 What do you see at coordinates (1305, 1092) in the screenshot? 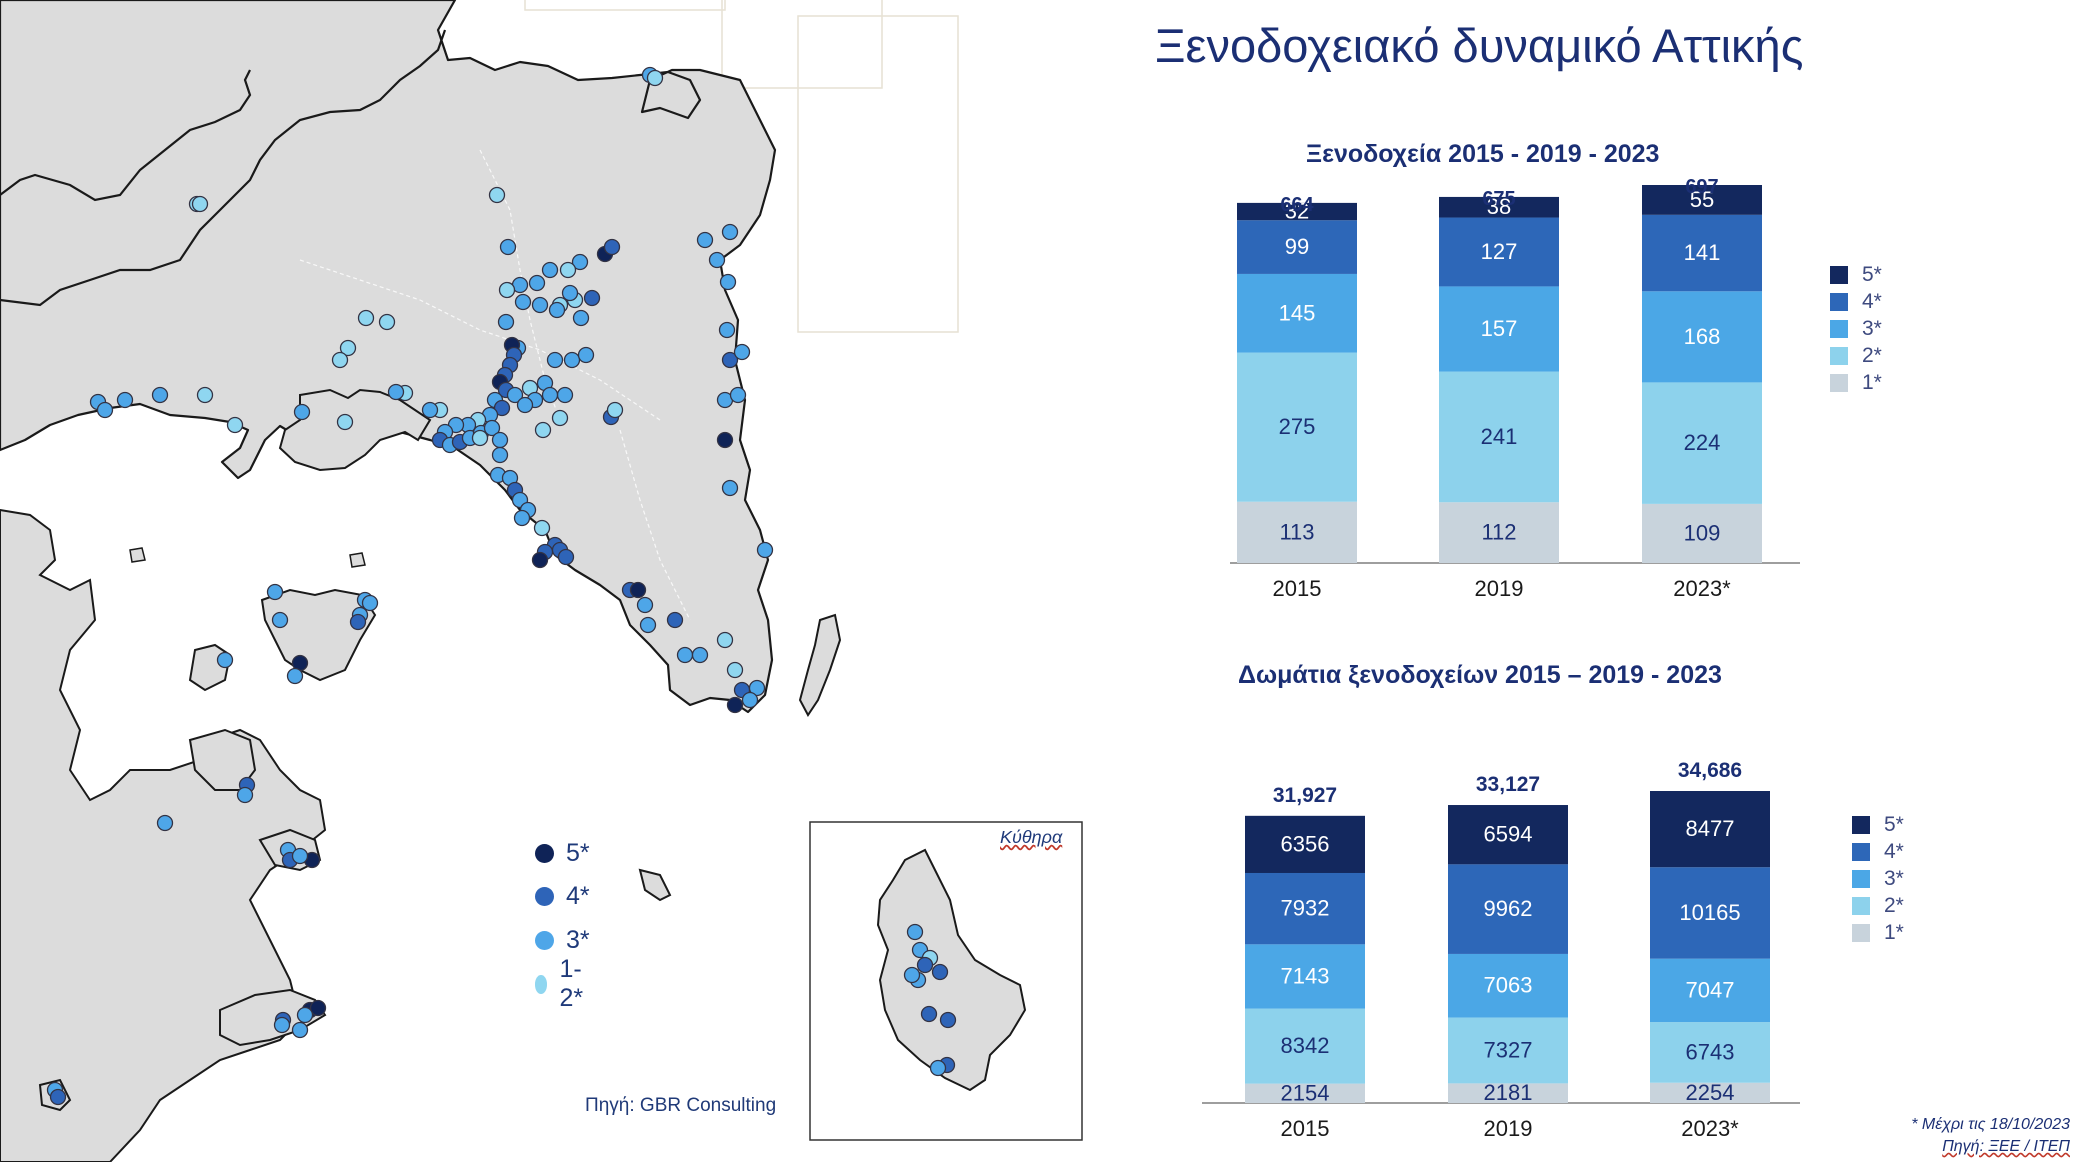
I see `data-label: 2154` at bounding box center [1305, 1092].